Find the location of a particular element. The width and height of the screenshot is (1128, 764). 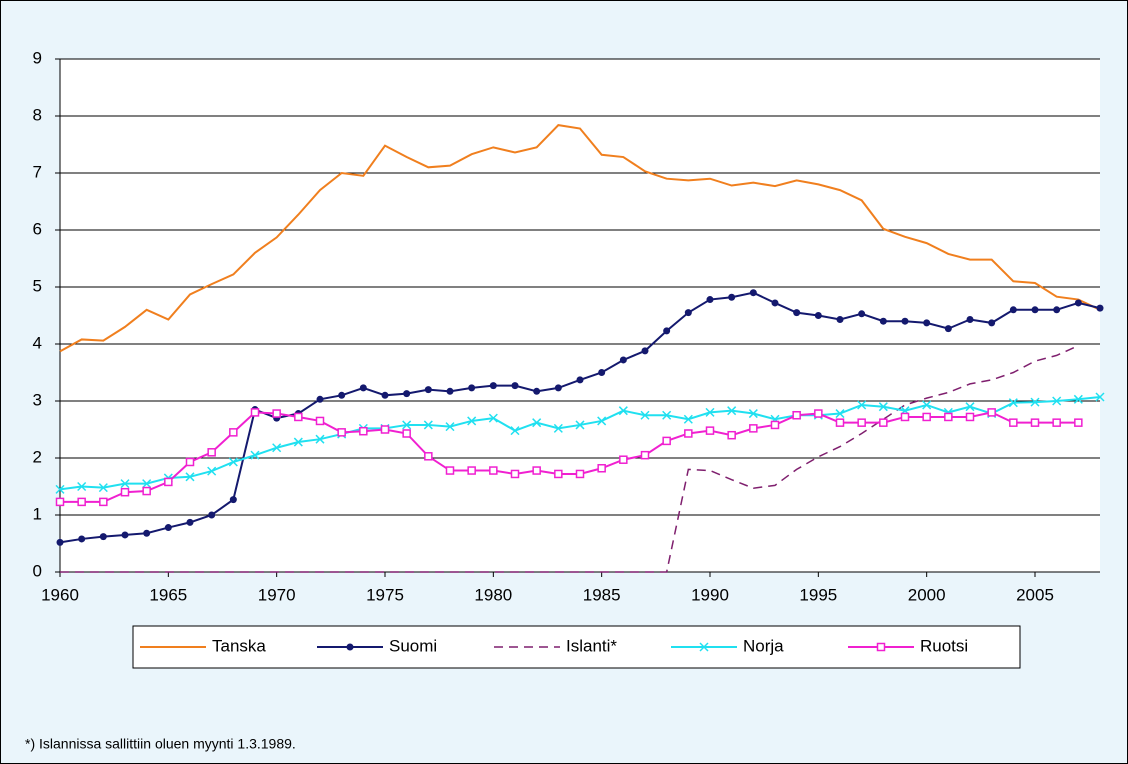

x-tick-label: 1985 is located at coordinates (602, 594).